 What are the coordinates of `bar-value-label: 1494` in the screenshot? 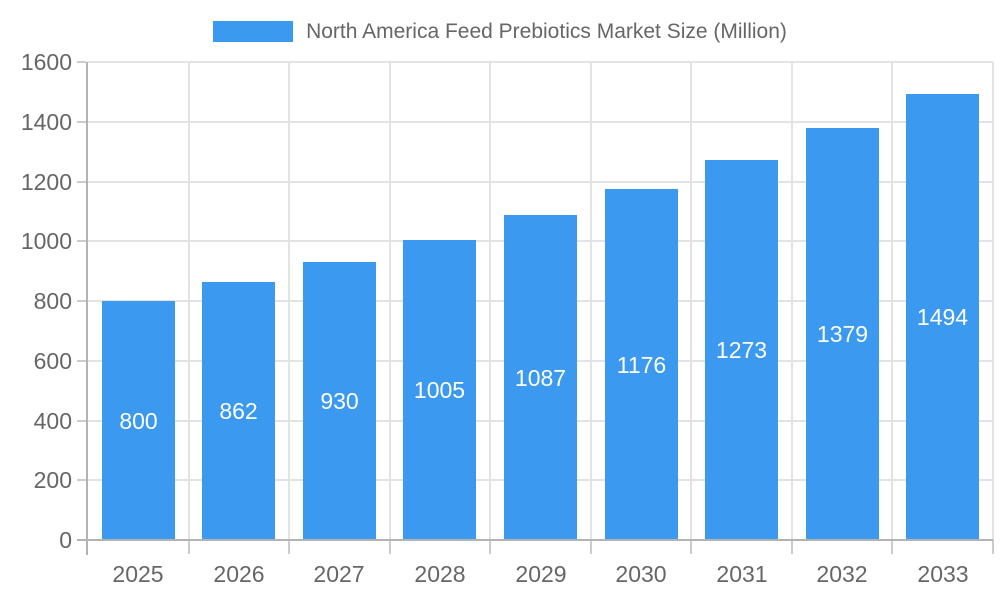 It's located at (942, 317).